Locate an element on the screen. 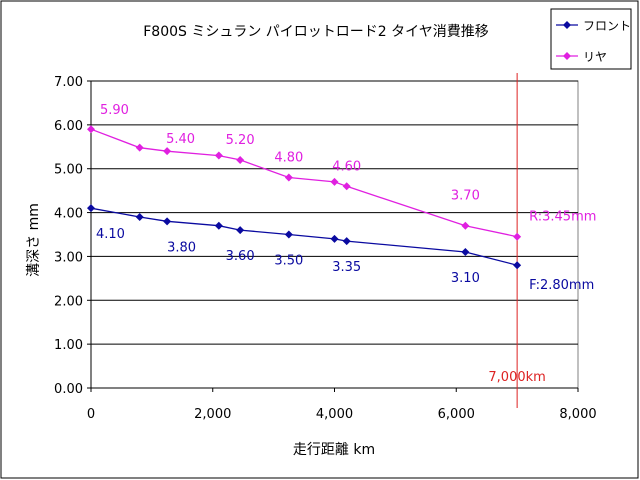  y-tick-label: 4.00 is located at coordinates (68, 214).